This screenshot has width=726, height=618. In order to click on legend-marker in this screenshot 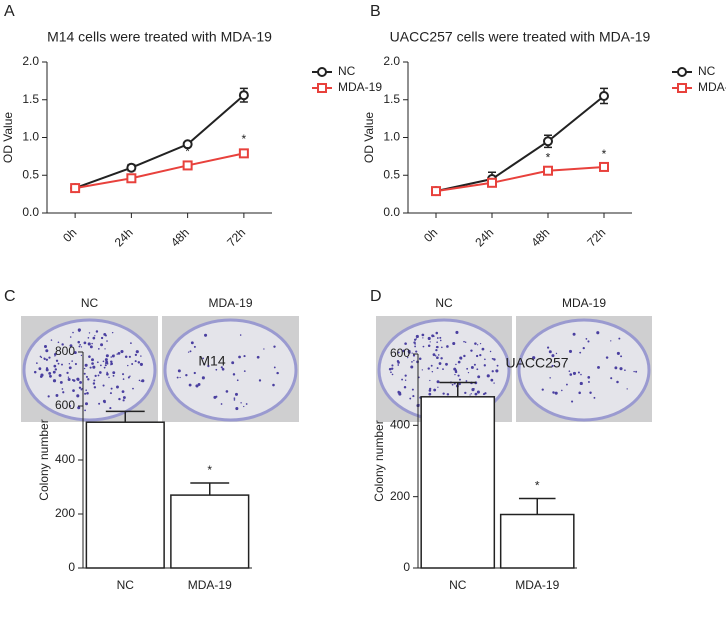, I will do `click(682, 88)`.